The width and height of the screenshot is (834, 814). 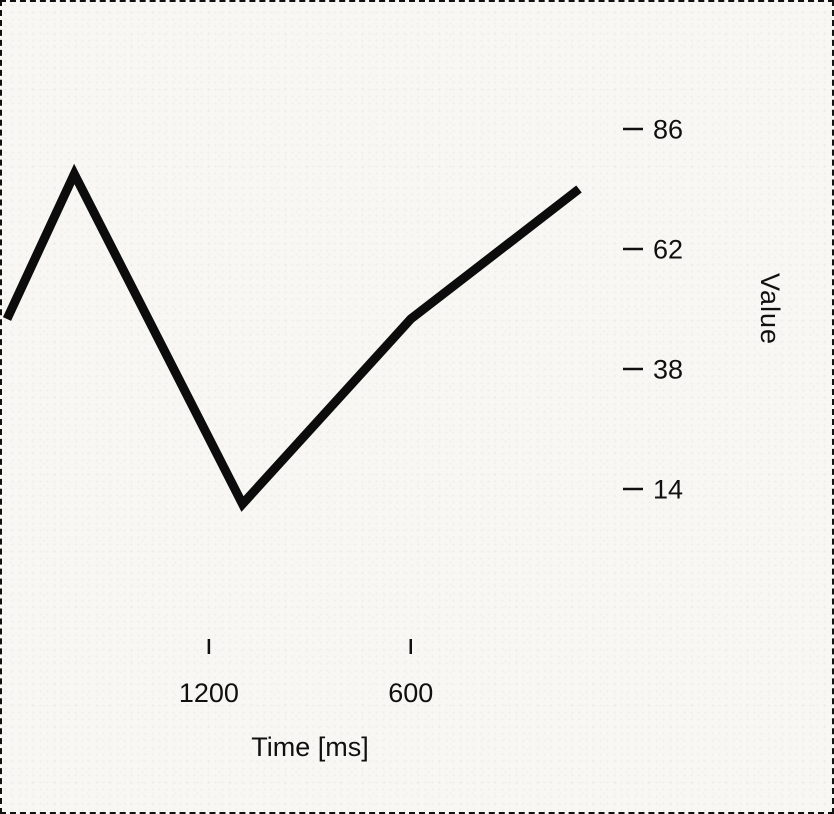 I want to click on x-tick-label: 1200, so click(x=209, y=693).